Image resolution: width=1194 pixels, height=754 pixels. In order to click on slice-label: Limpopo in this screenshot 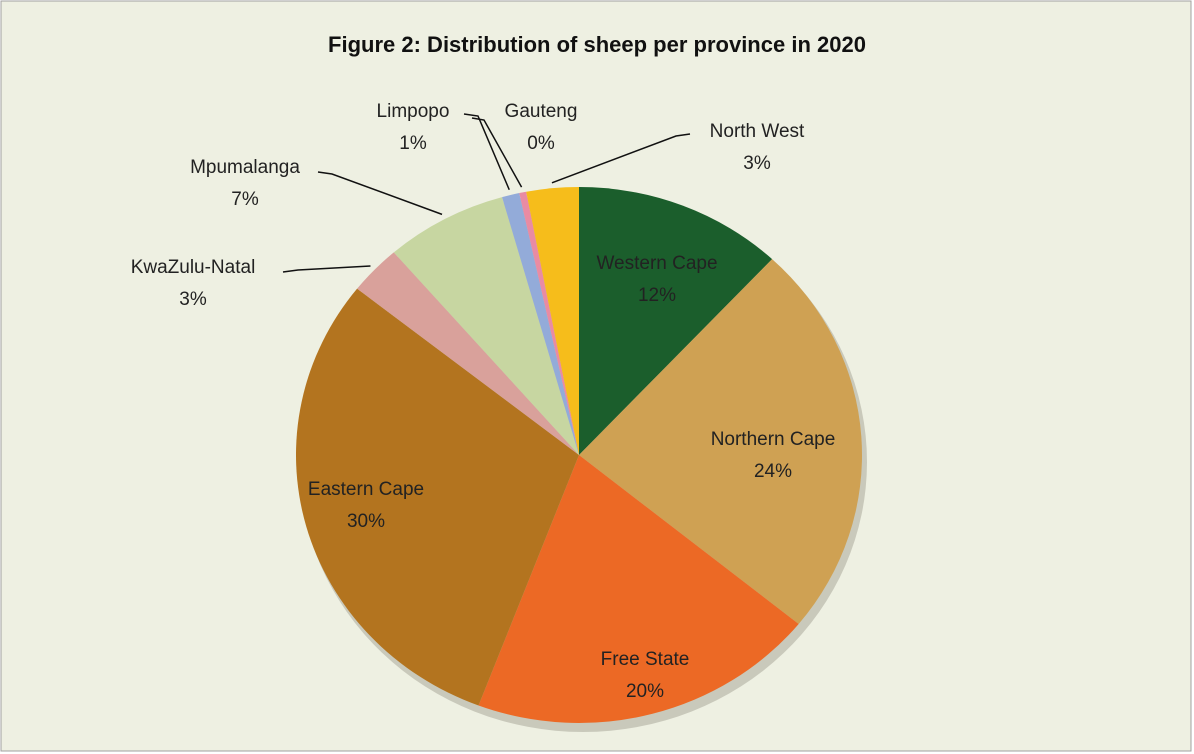, I will do `click(413, 111)`.